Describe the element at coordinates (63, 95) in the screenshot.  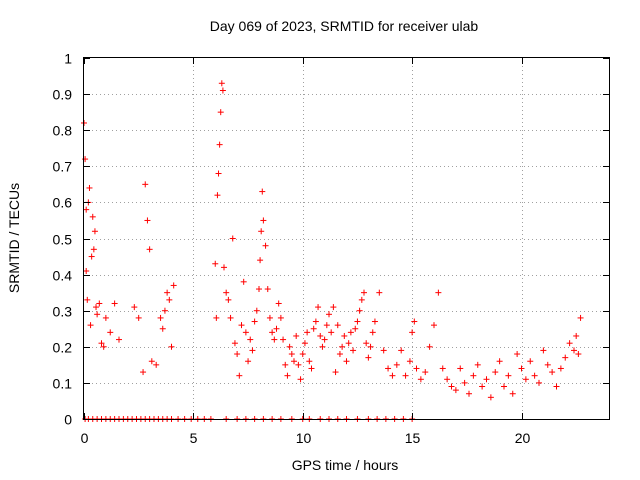
I see `y-tick-label: 0.9` at that location.